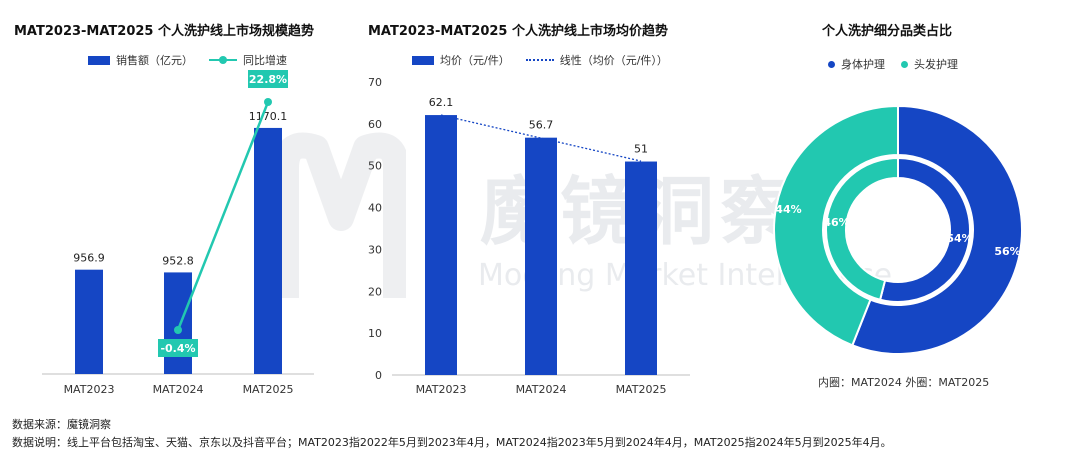 Image resolution: width=1080 pixels, height=453 pixels. I want to click on outer-slice-头发护理, so click(836, 225).